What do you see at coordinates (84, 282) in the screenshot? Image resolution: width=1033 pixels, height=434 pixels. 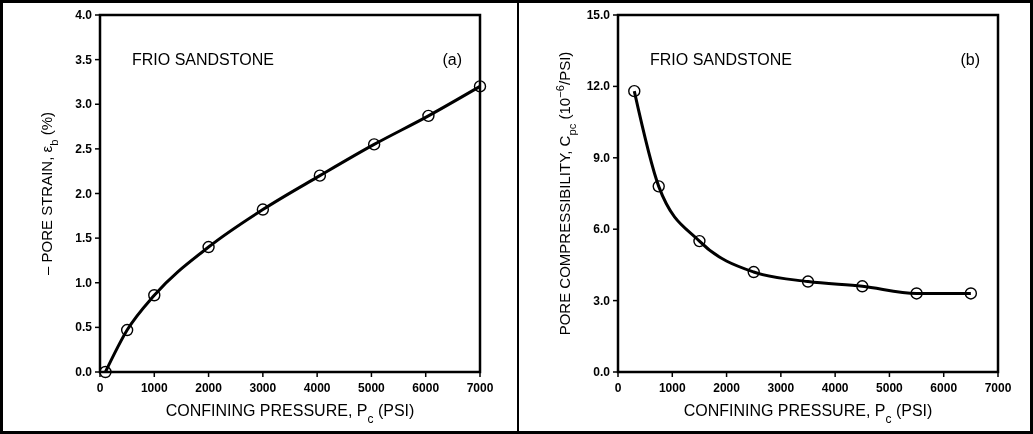 I see `y-tick-label: 1.0` at bounding box center [84, 282].